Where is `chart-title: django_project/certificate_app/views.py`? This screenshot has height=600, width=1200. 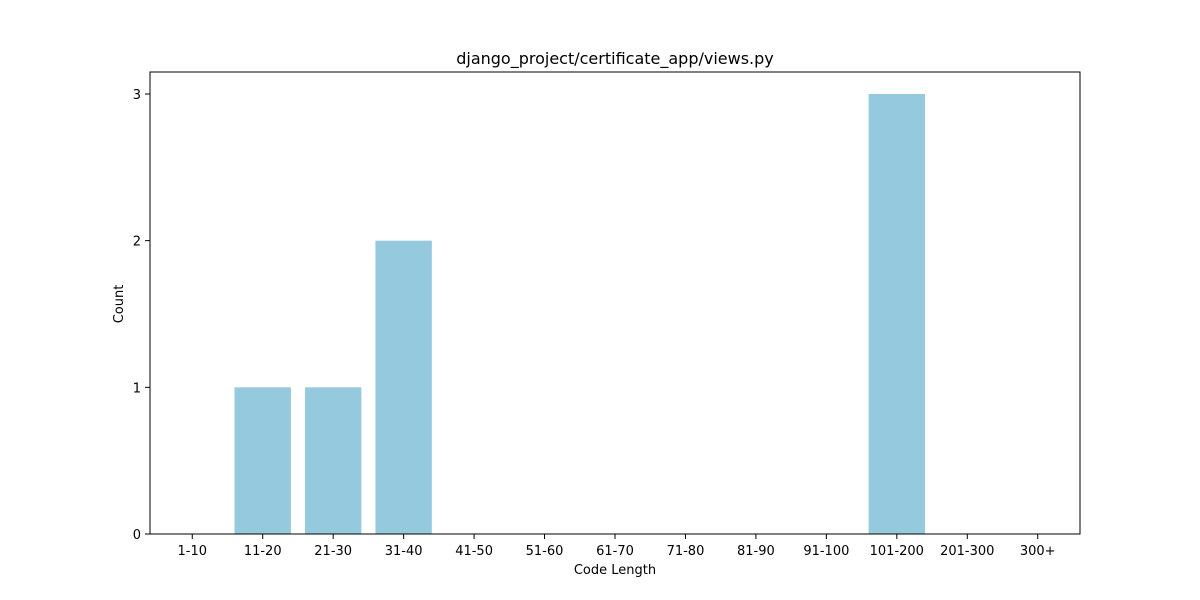 chart-title: django_project/certificate_app/views.py is located at coordinates (615, 59).